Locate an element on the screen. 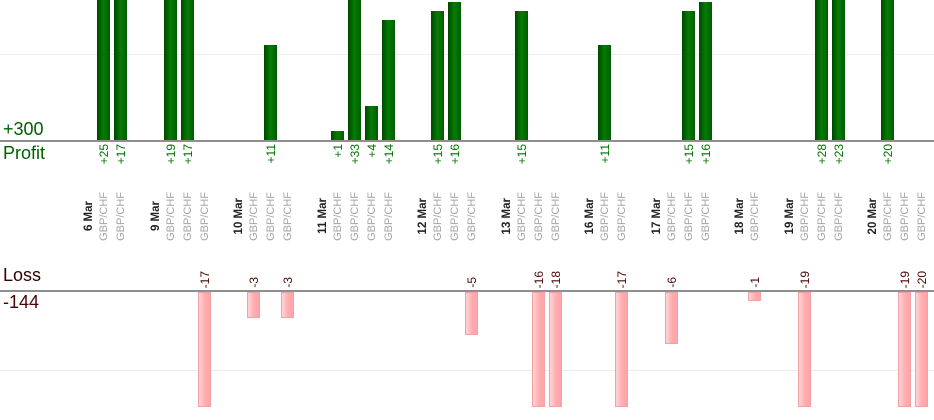 This screenshot has height=420, width=934. profit-value-label: +1 is located at coordinates (337, 151).